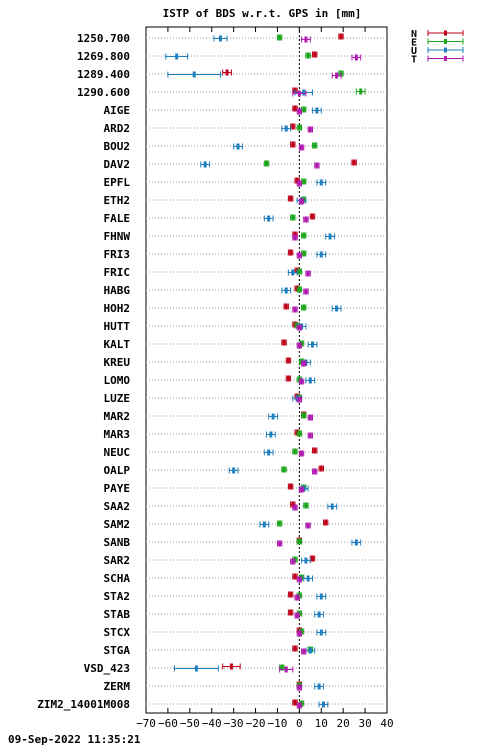 Image resolution: width=480 pixels, height=746 pixels. Describe the element at coordinates (103, 74) in the screenshot. I see `station-label: 1289.400` at that location.